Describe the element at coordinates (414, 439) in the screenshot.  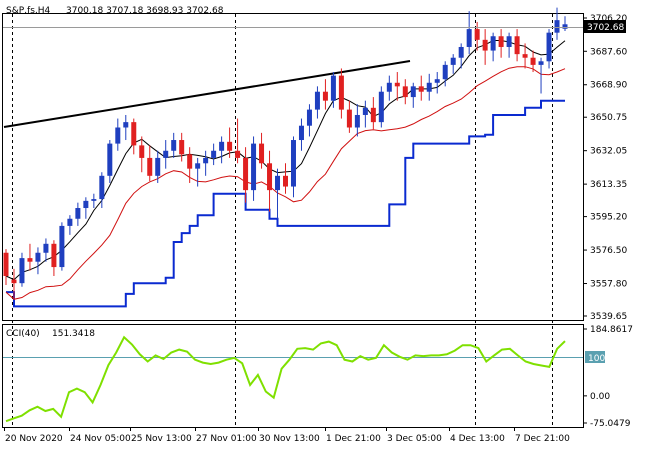
I see `time-tick-label: 3 Dec 05:00` at that location.